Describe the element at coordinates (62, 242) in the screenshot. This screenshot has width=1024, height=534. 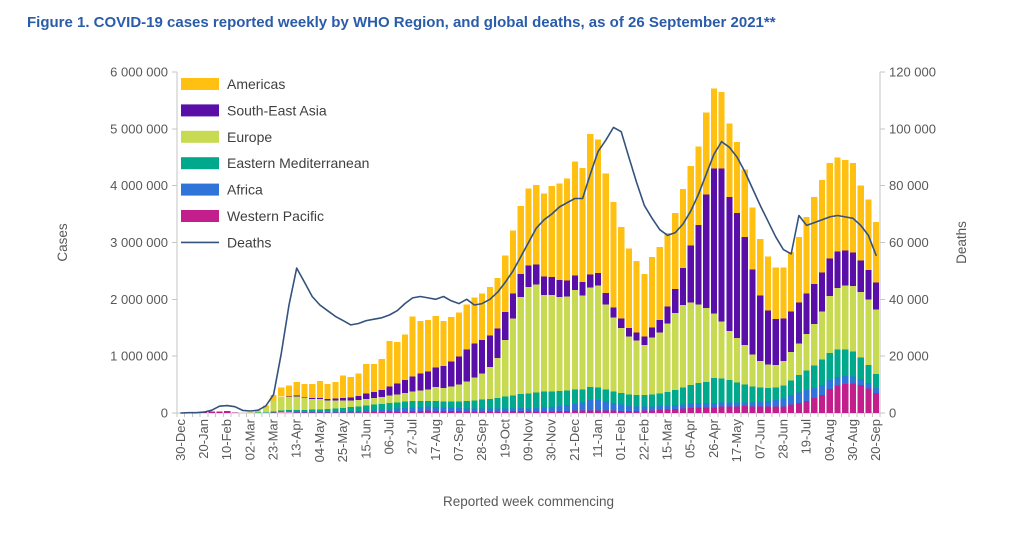
I see `y-left-axis-title: Cases` at that location.